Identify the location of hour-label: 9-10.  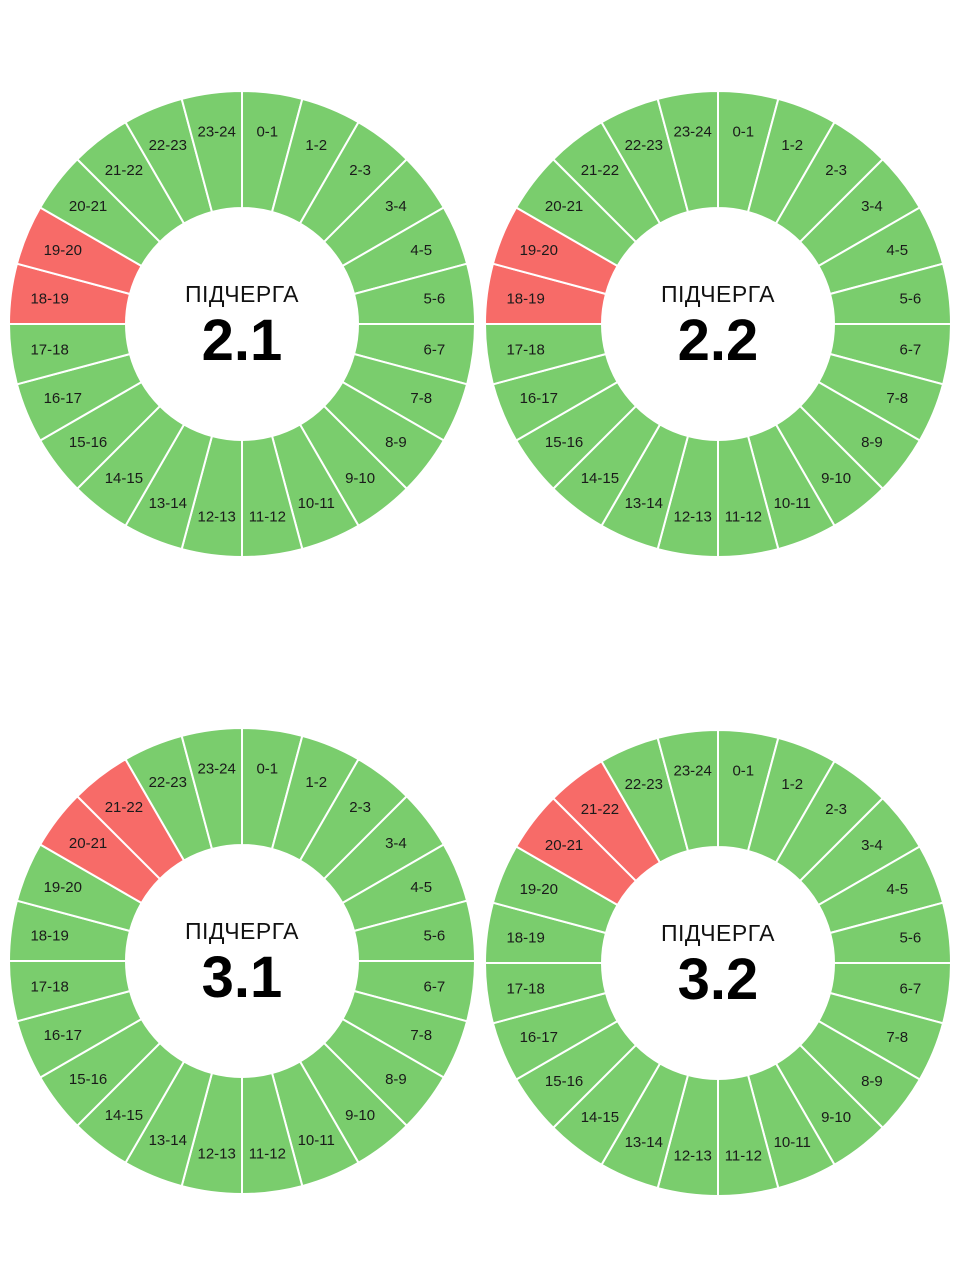
(360, 478).